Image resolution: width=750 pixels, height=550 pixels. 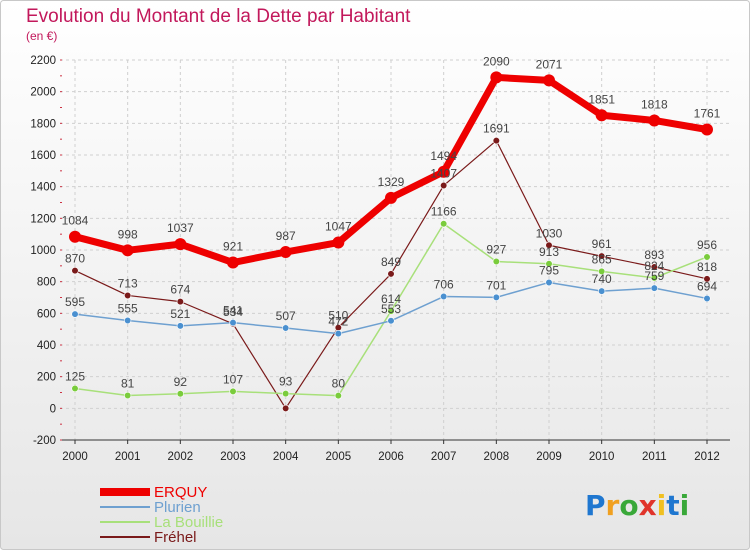 I want to click on x-tick-label: 2004, so click(x=286, y=457).